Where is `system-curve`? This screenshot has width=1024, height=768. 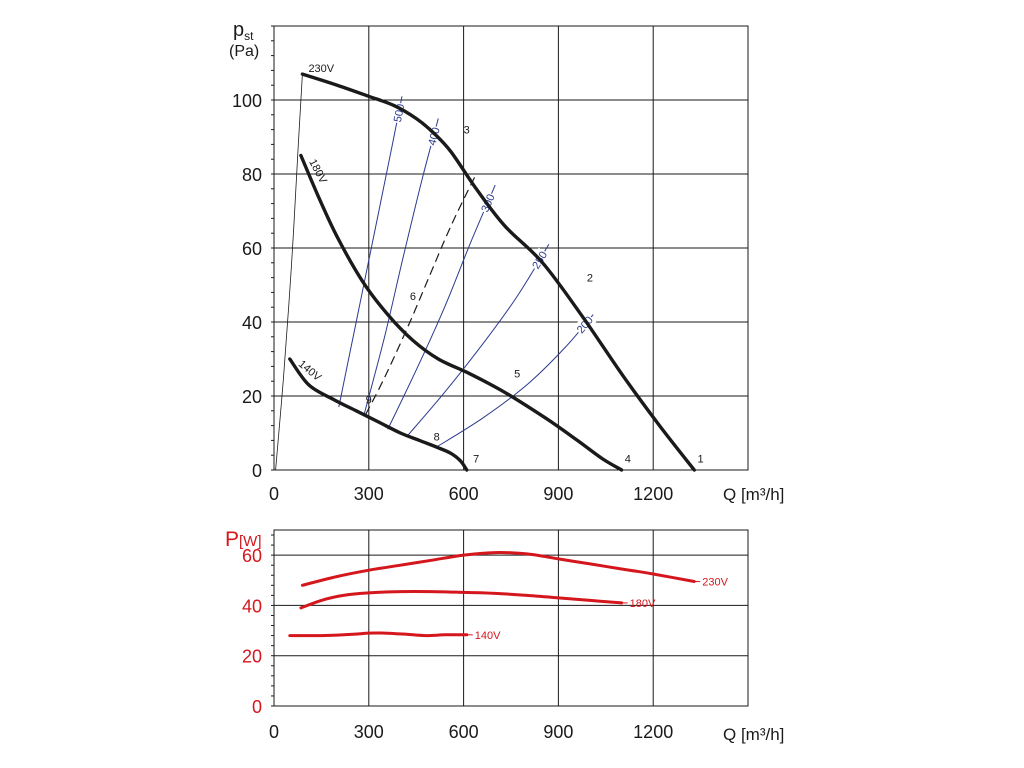 system-curve is located at coordinates (289, 272).